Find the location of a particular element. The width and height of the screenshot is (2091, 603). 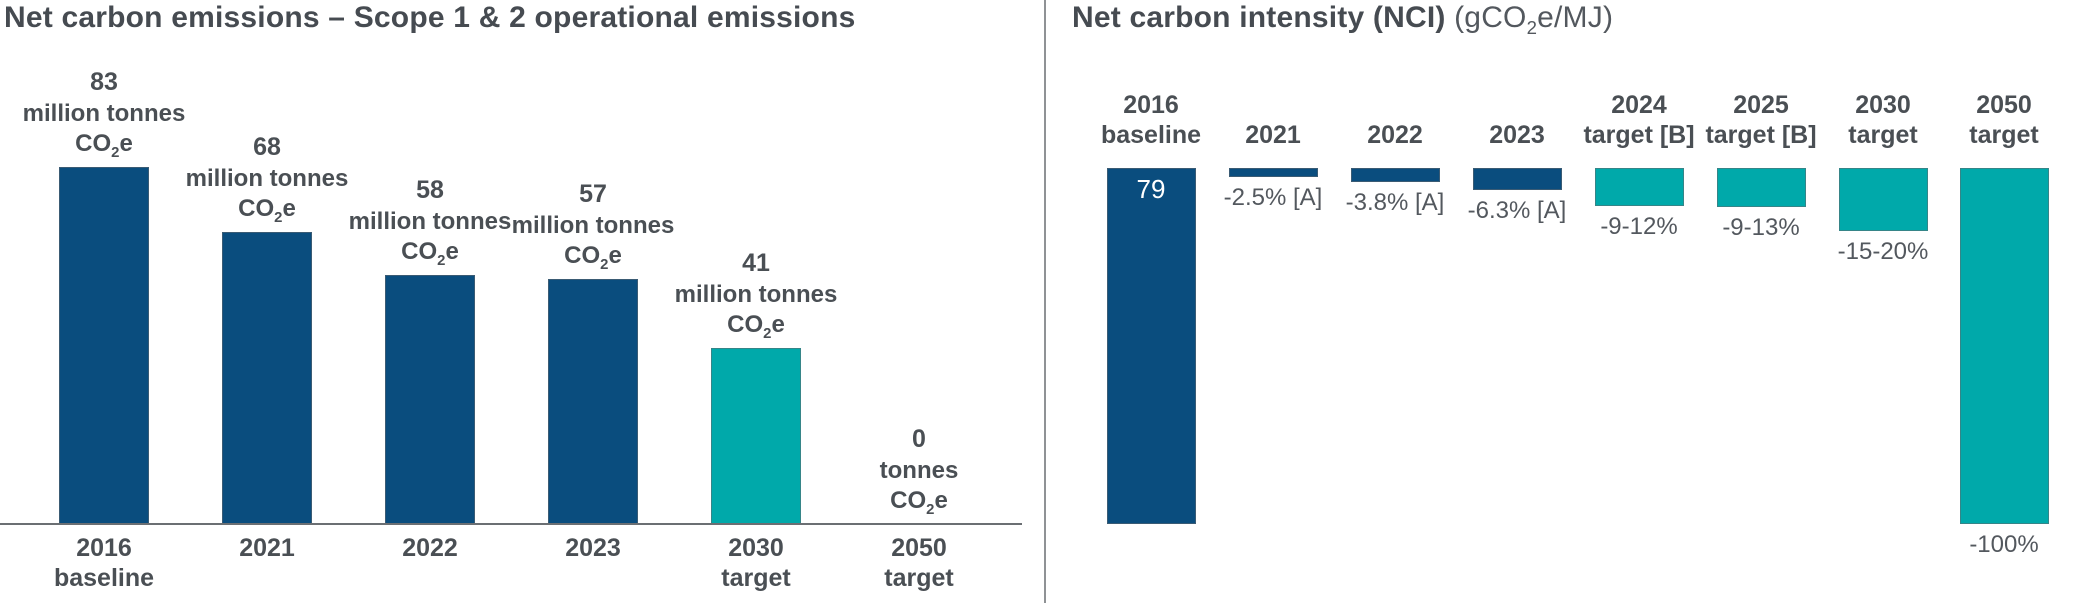

x-axis-label: 2016 baseline is located at coordinates (104, 563).